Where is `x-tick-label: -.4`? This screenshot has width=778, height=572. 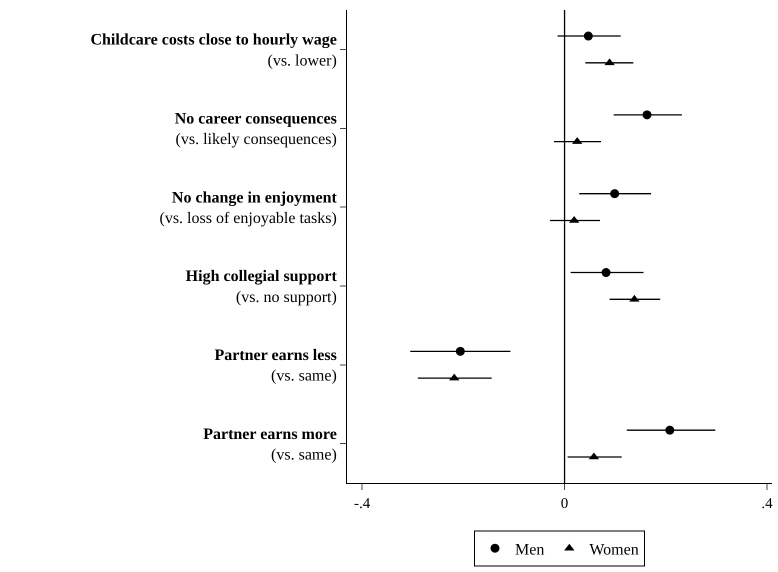 x-tick-label: -.4 is located at coordinates (362, 504).